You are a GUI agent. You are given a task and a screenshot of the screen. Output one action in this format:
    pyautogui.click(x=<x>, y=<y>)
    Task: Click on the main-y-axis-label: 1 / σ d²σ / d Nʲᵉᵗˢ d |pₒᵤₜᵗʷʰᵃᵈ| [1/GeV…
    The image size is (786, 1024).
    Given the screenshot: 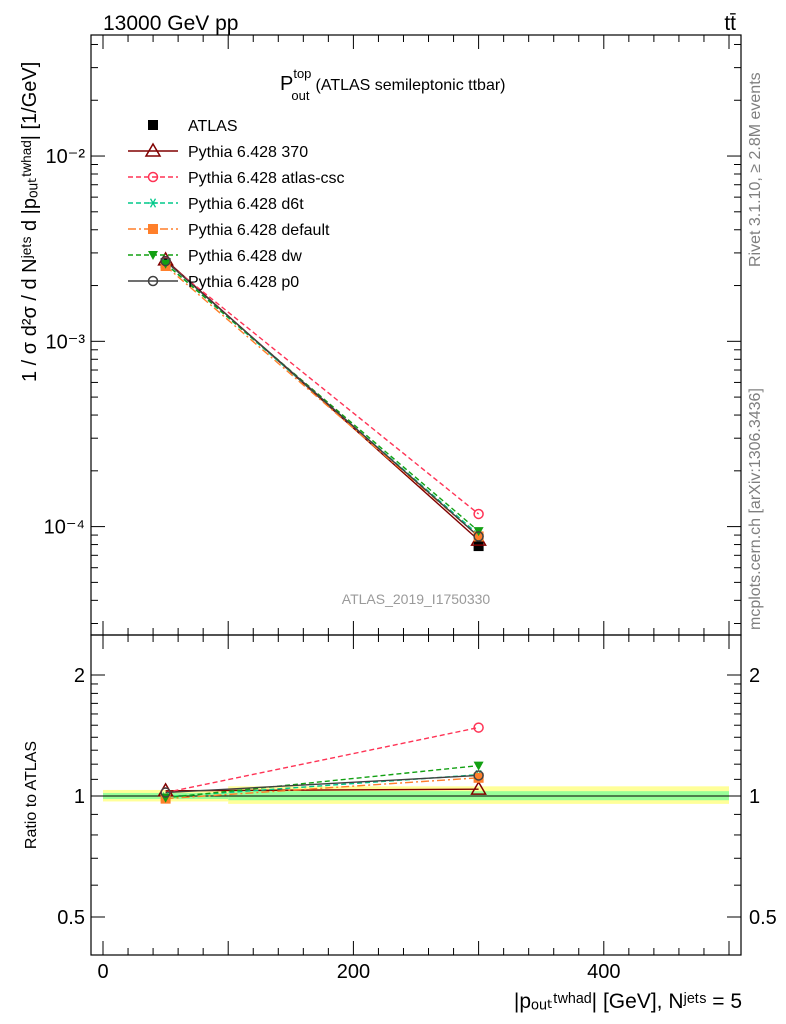 What is the action you would take?
    pyautogui.click(x=30, y=222)
    